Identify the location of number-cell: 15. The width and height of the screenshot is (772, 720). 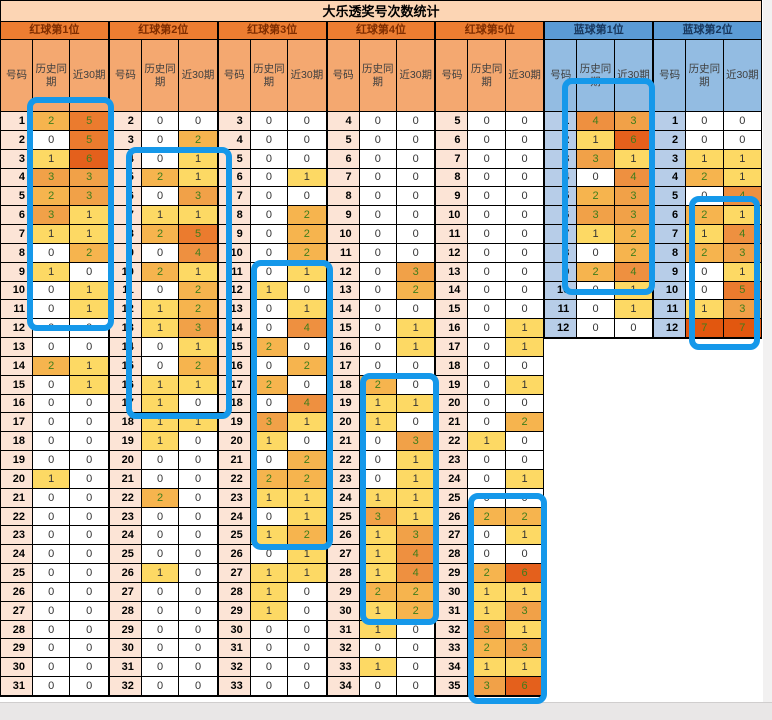
(452, 309).